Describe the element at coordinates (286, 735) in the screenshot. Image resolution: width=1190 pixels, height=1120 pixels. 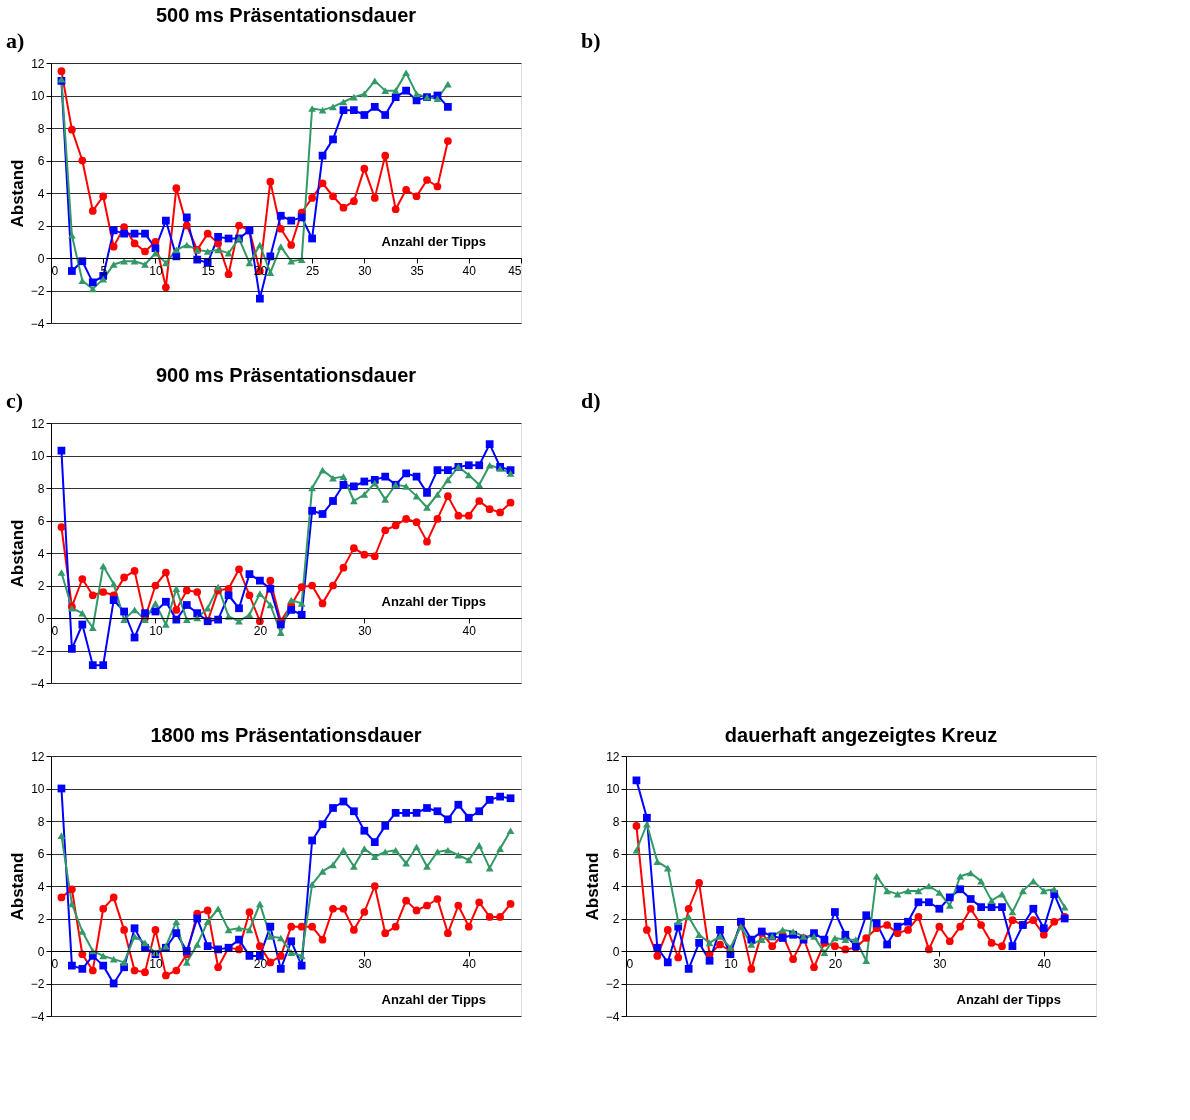
I see `chart-title: 1800 ms Präsentationsdauer` at that location.